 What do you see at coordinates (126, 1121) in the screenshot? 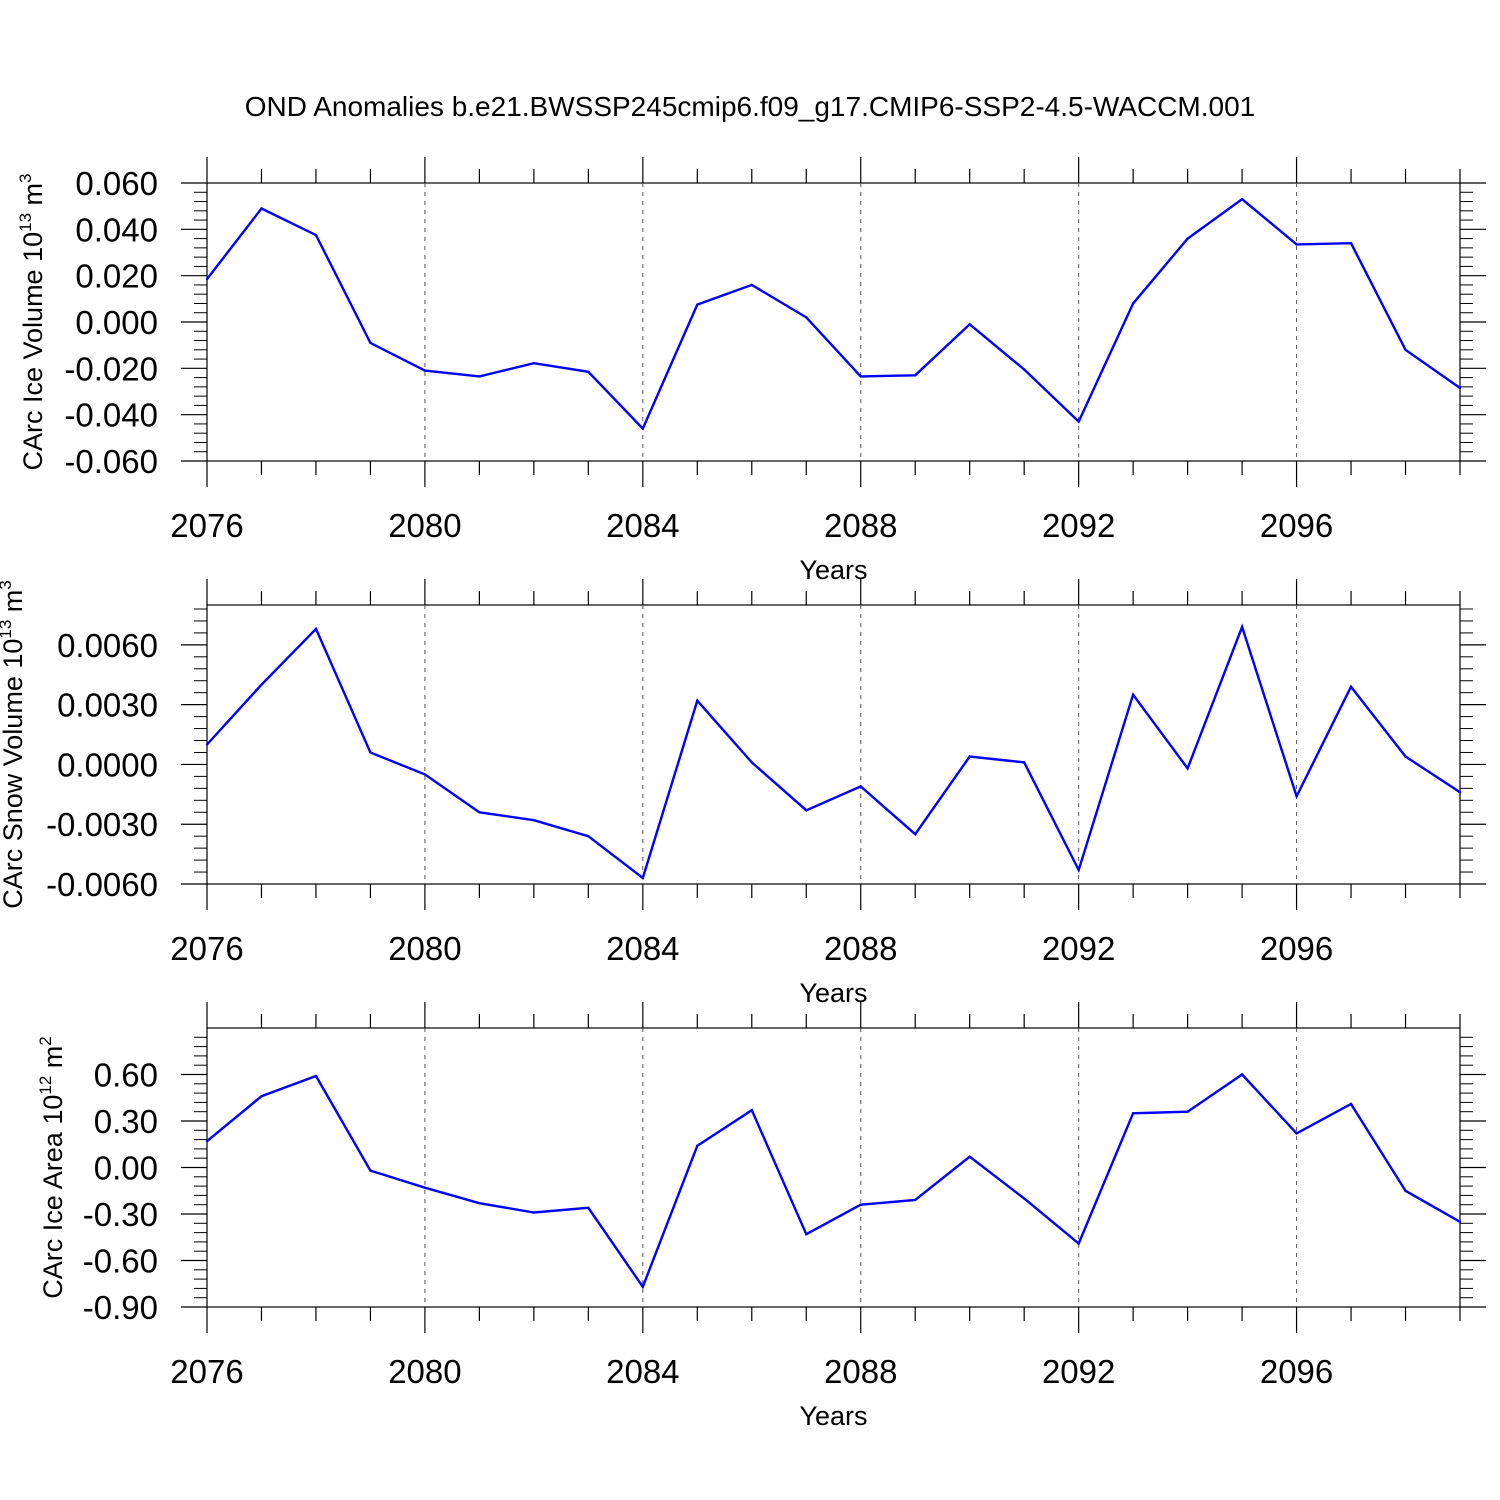
I see `y-tick-label: 0.30` at bounding box center [126, 1121].